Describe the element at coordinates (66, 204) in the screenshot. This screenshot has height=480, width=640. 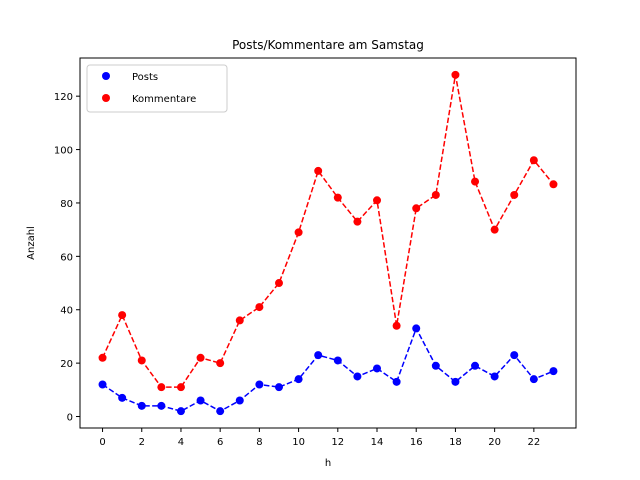
I see `y-tick-label: 80` at that location.